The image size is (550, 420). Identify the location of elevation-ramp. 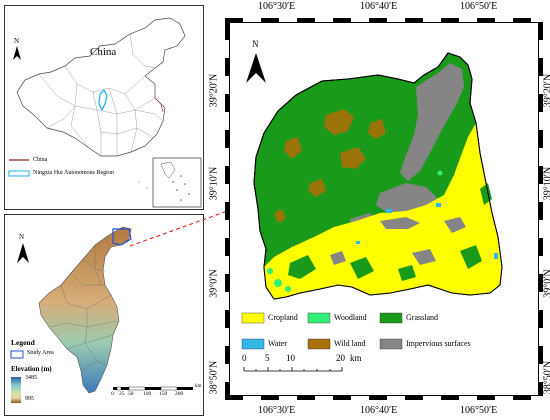
(16, 390).